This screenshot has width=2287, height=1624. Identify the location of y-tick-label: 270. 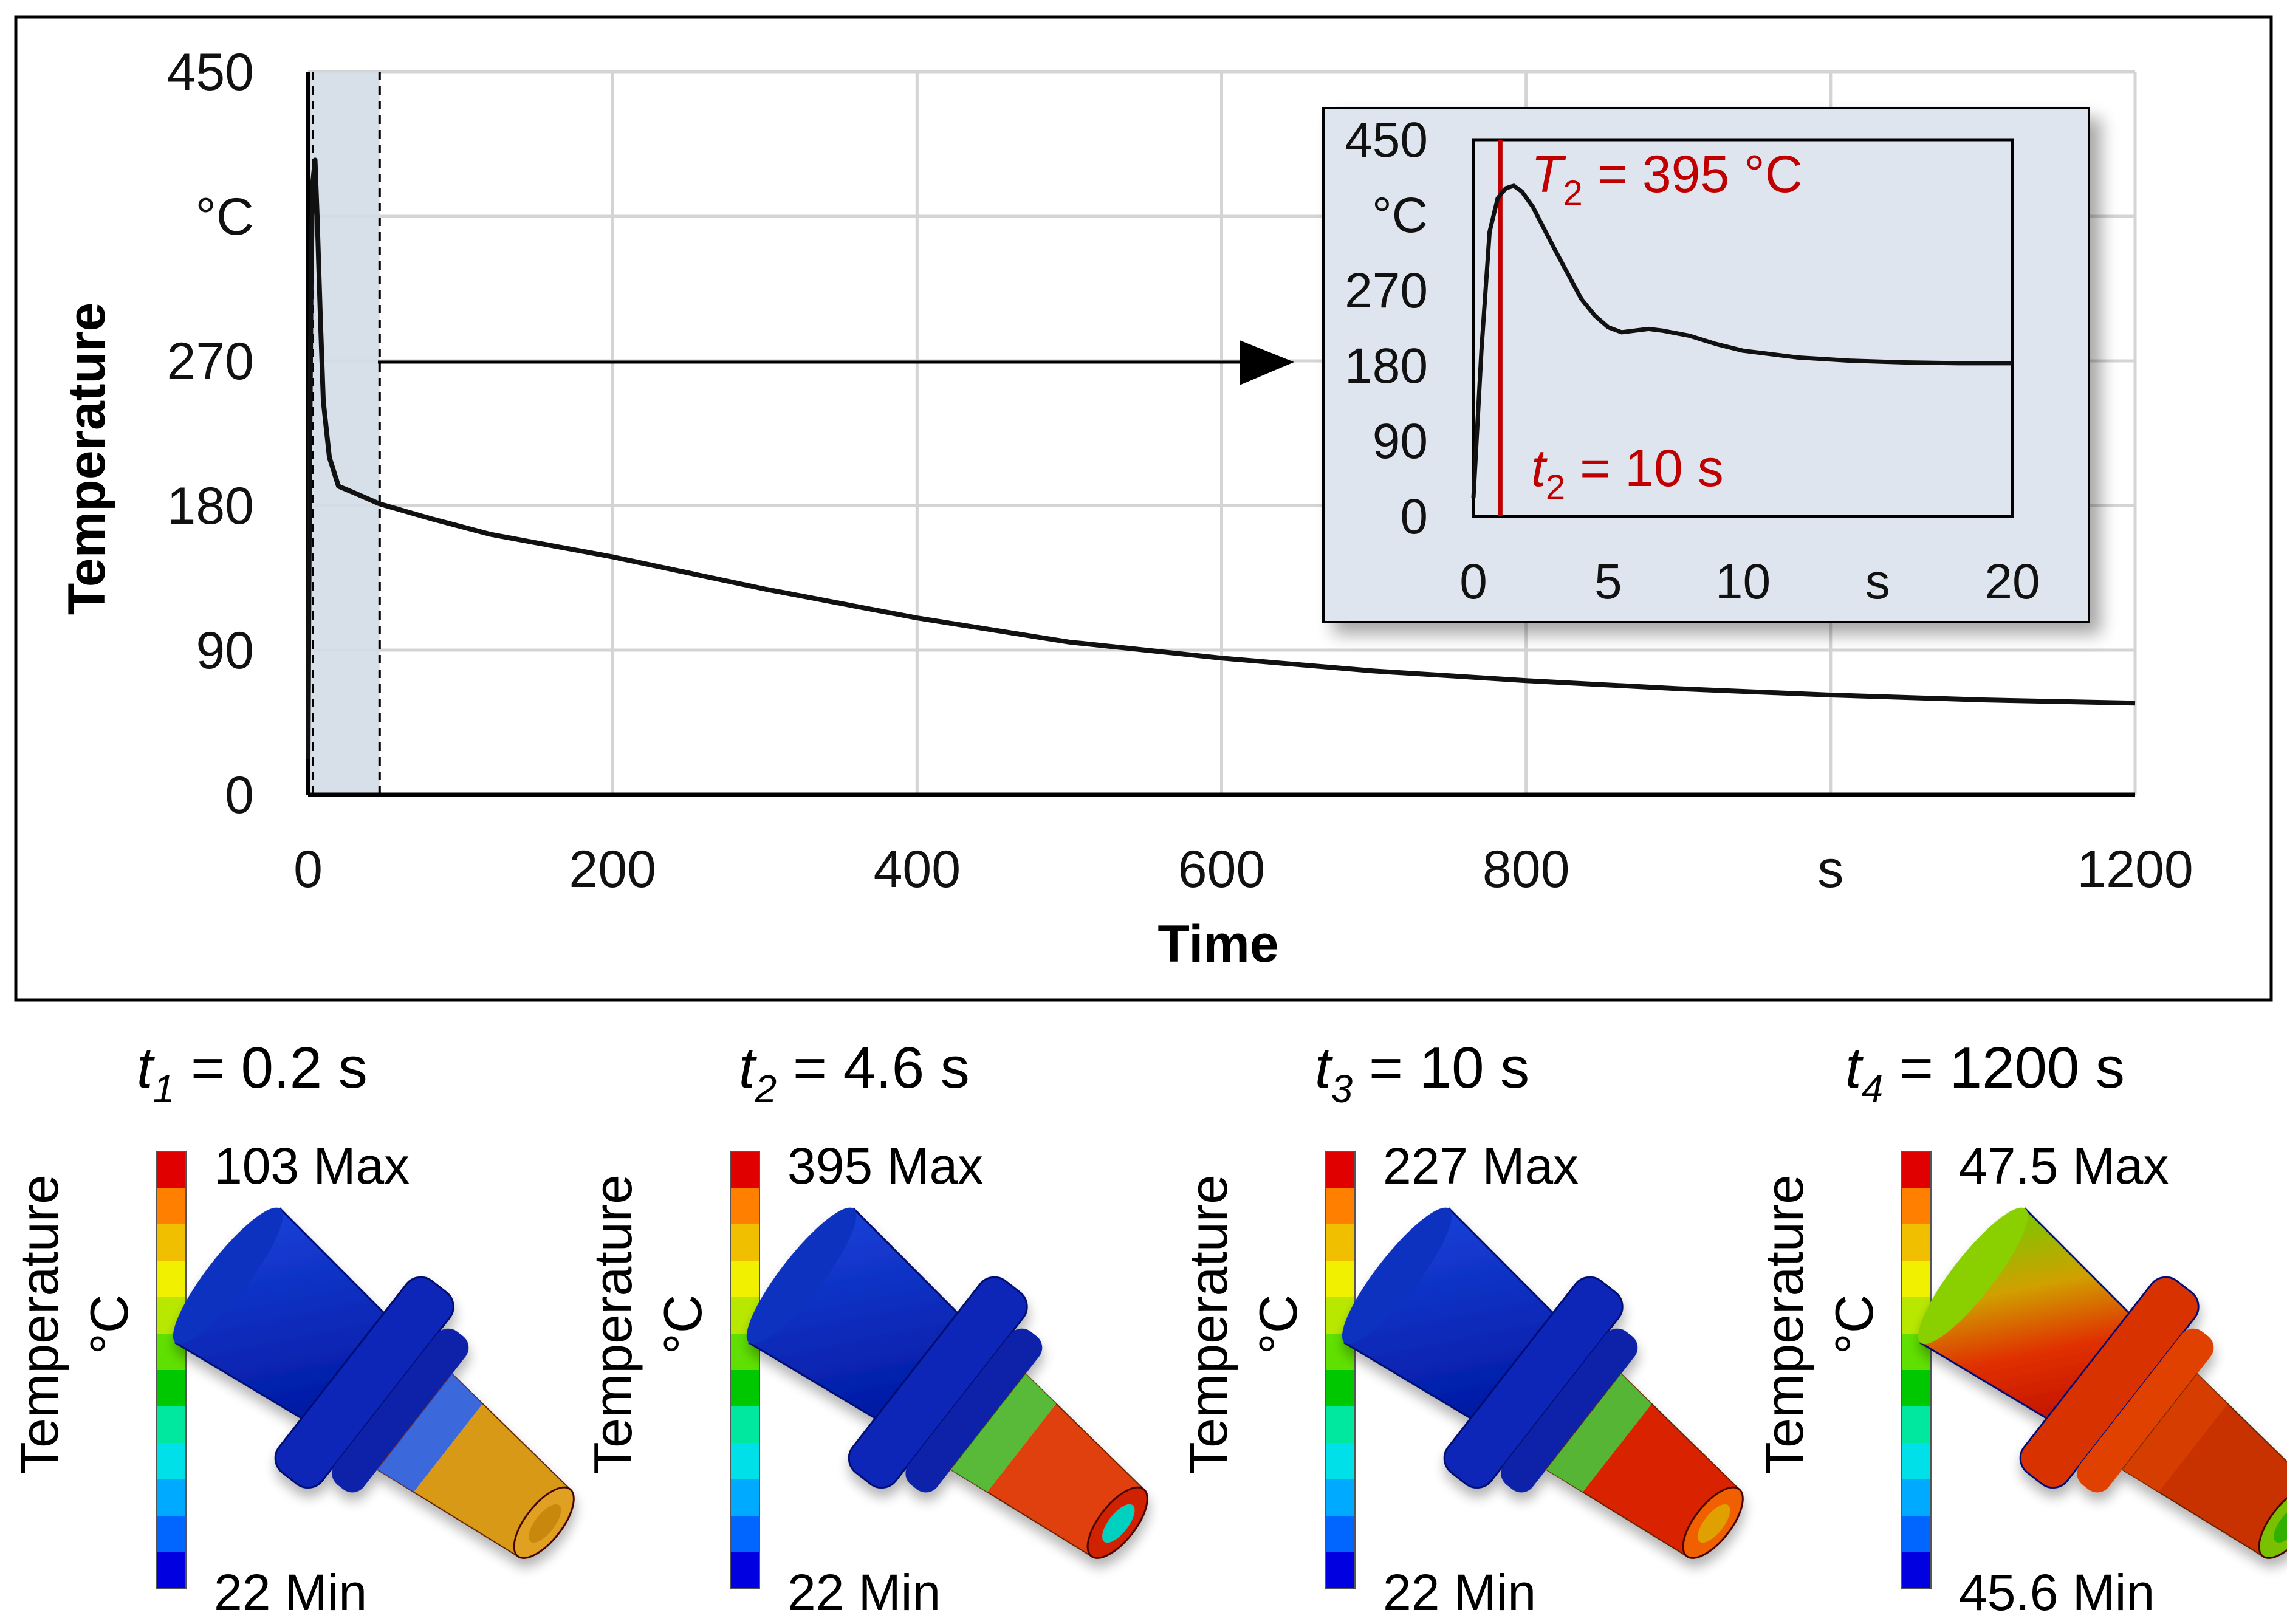
(211, 362).